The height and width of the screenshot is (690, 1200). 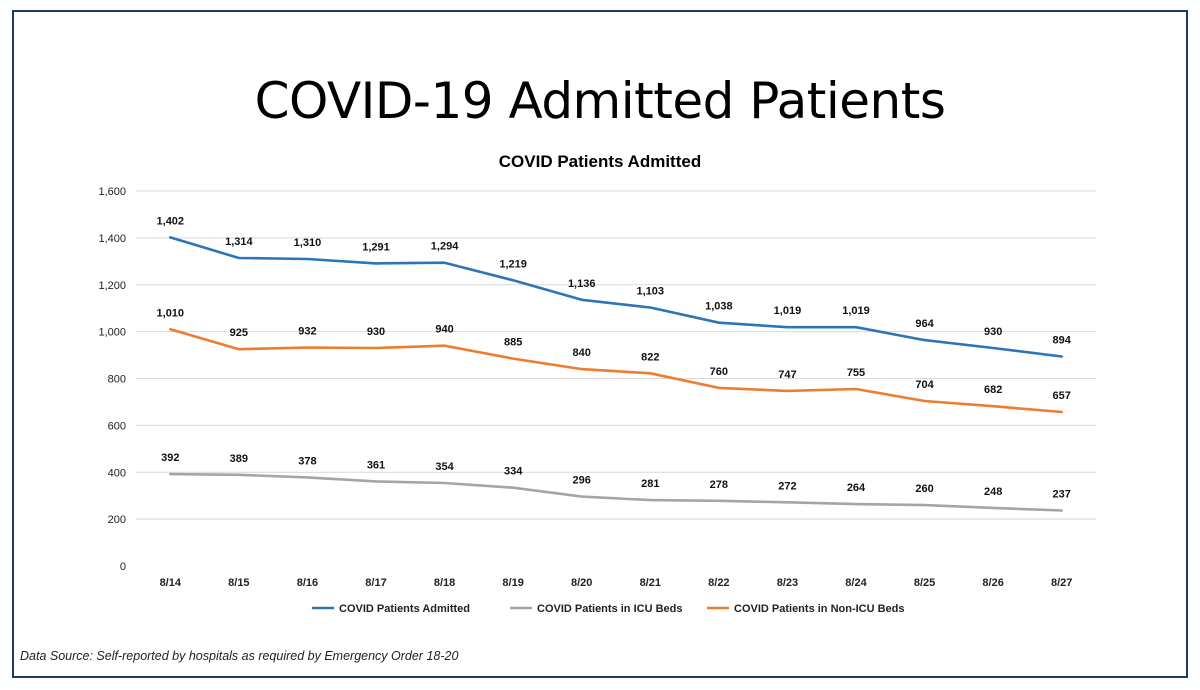 What do you see at coordinates (993, 390) in the screenshot?
I see `data-label: 682` at bounding box center [993, 390].